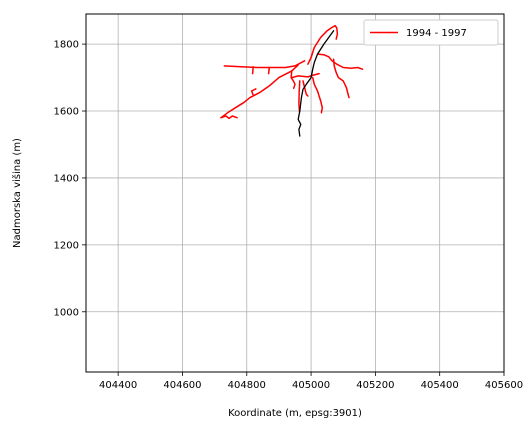 This screenshot has height=424, width=531. What do you see at coordinates (182, 385) in the screenshot?
I see `x-tick-label: 404600` at bounding box center [182, 385].